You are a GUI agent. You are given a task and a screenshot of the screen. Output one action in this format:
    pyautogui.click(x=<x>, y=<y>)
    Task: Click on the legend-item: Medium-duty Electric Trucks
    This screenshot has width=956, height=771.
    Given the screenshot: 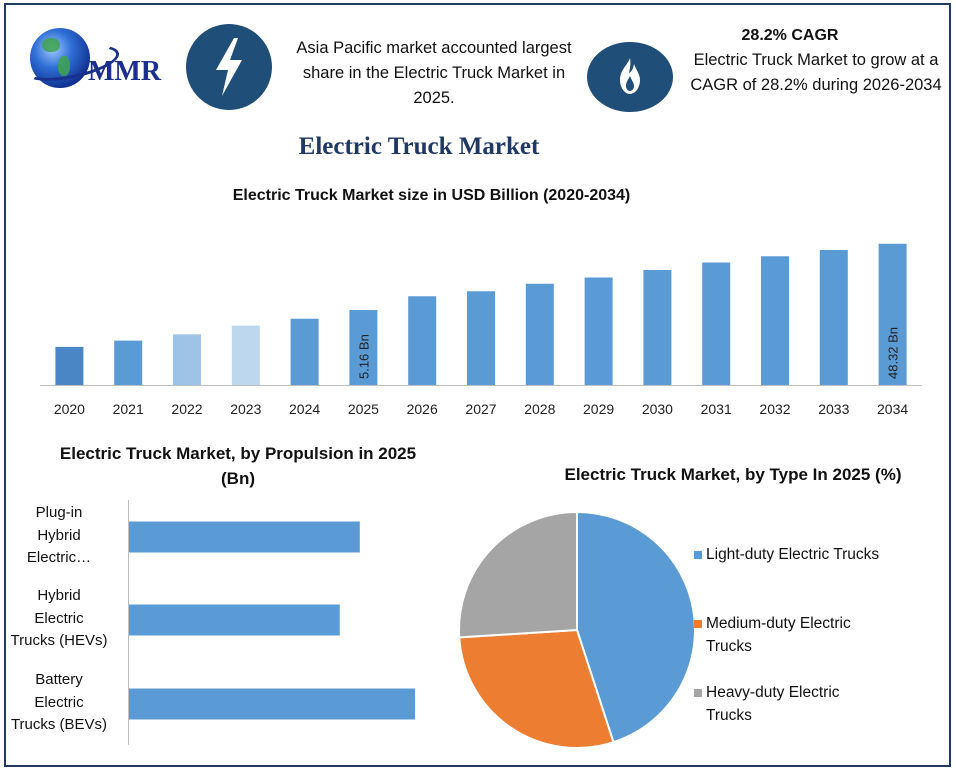 What is the action you would take?
    pyautogui.click(x=815, y=635)
    